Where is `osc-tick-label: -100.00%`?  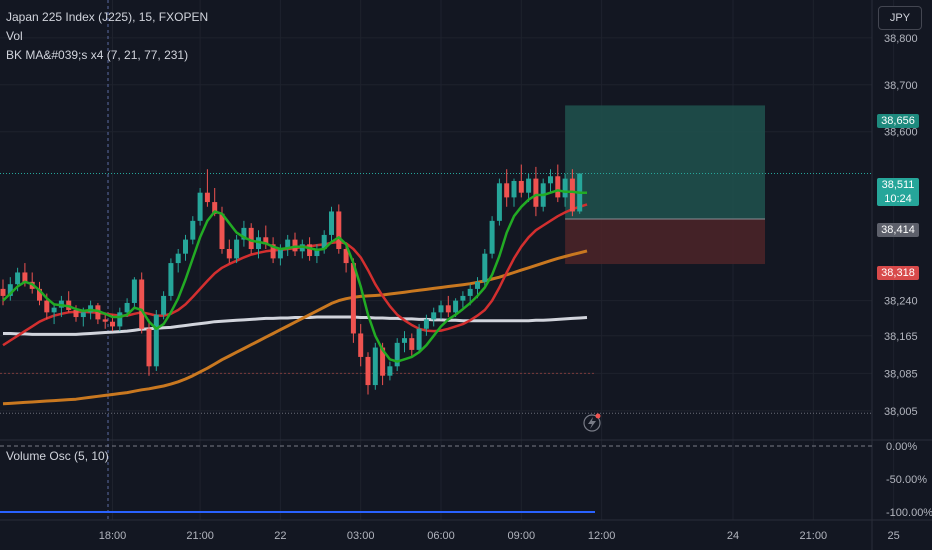 osc-tick-label: -100.00% is located at coordinates (909, 513).